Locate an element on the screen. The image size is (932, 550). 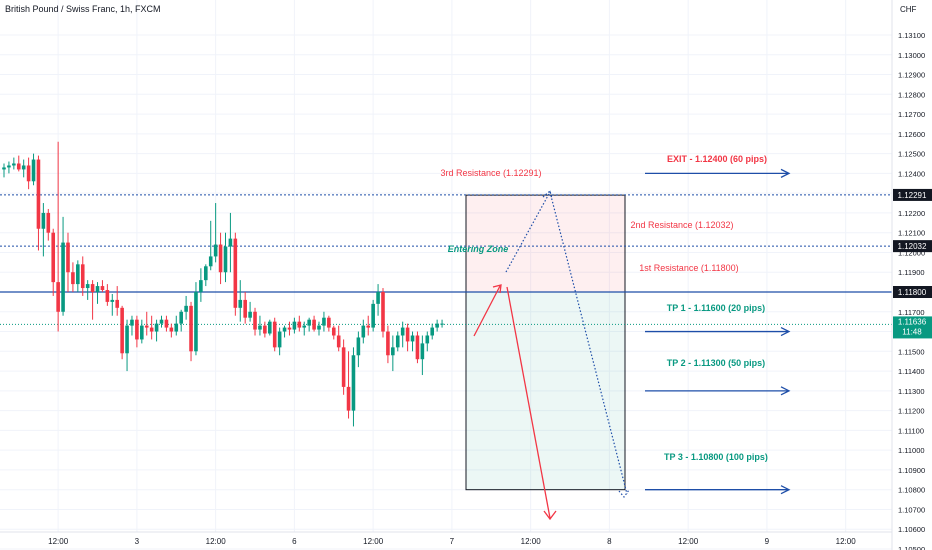
tp1-annotation: TP 1 - 1.11600 (20 pips) is located at coordinates (716, 308).